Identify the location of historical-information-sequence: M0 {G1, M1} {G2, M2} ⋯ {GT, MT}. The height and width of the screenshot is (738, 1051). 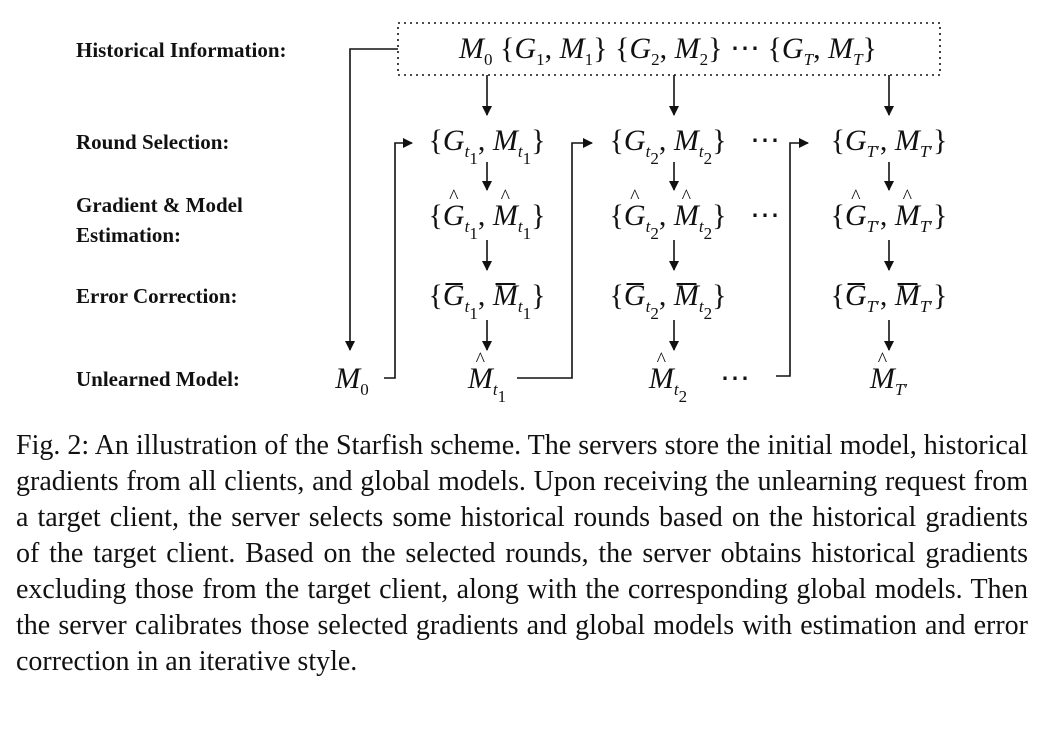
(668, 50).